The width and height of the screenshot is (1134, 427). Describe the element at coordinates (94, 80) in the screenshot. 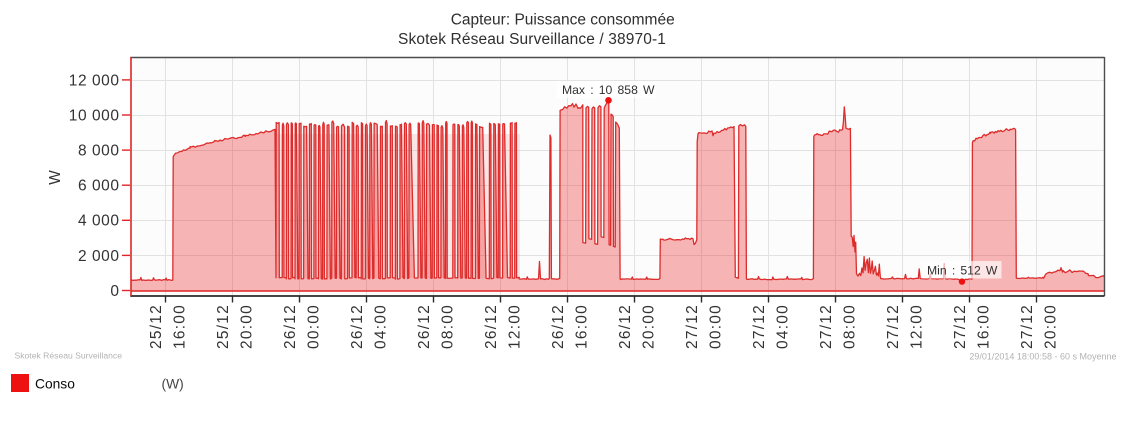

I see `svg-text: 12 000` at that location.